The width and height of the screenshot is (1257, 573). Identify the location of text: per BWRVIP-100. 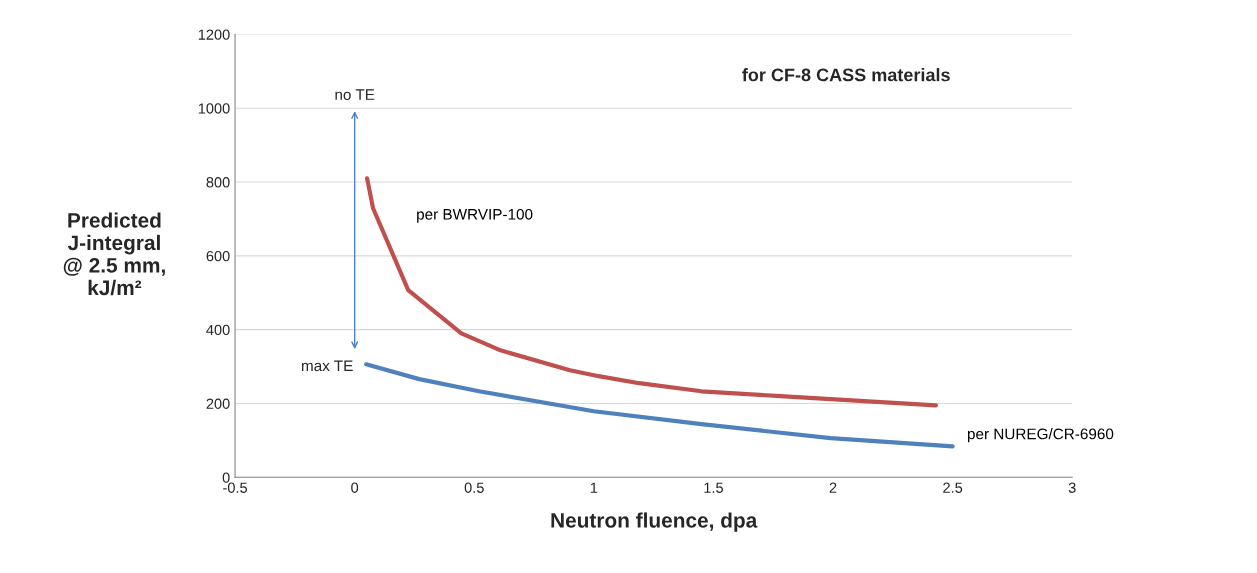
(475, 215).